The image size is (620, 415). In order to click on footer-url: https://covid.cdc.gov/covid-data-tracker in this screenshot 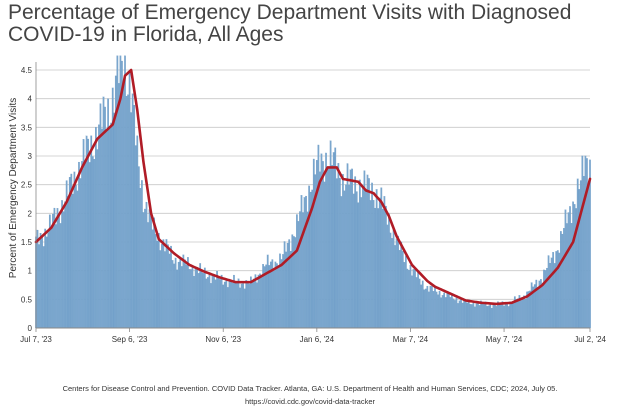, I will do `click(310, 401)`.